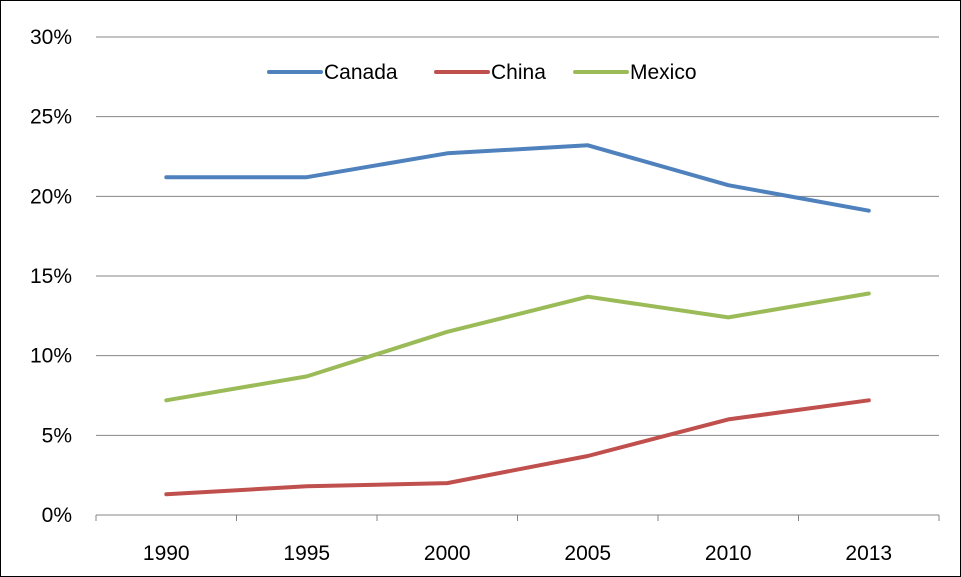  Describe the element at coordinates (447, 553) in the screenshot. I see `x-tick-label: 2000` at that location.